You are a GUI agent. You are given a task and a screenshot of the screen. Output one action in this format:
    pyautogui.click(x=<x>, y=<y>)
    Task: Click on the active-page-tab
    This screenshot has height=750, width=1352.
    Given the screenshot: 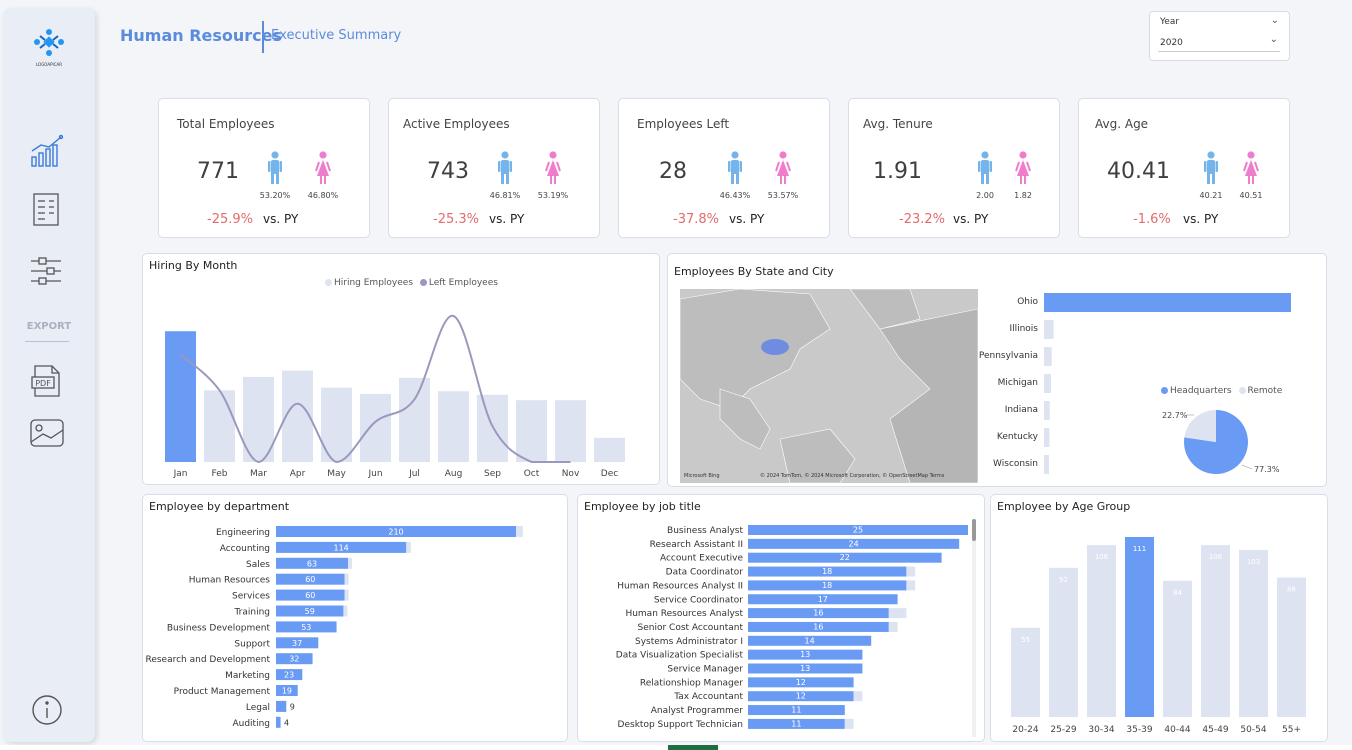 What is the action you would take?
    pyautogui.click(x=693, y=747)
    